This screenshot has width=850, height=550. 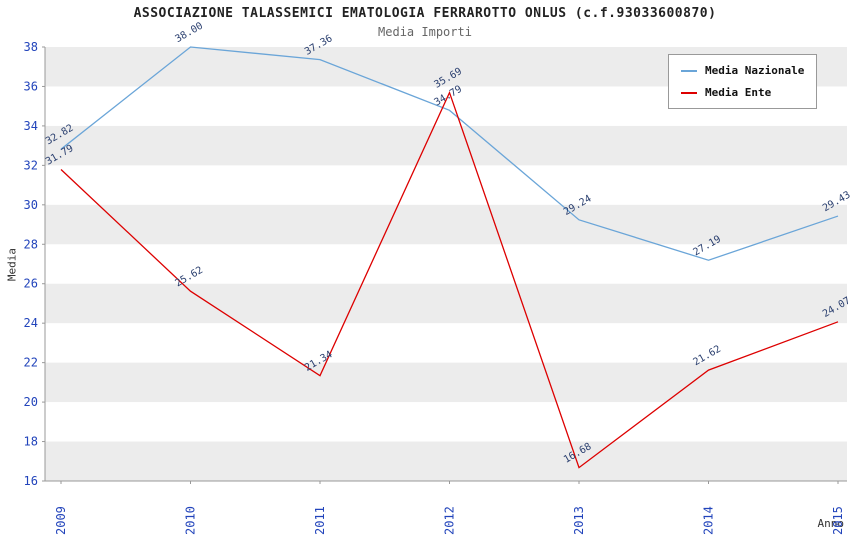 What do you see at coordinates (579, 520) in the screenshot?
I see `svg-text: 2013` at bounding box center [579, 520].